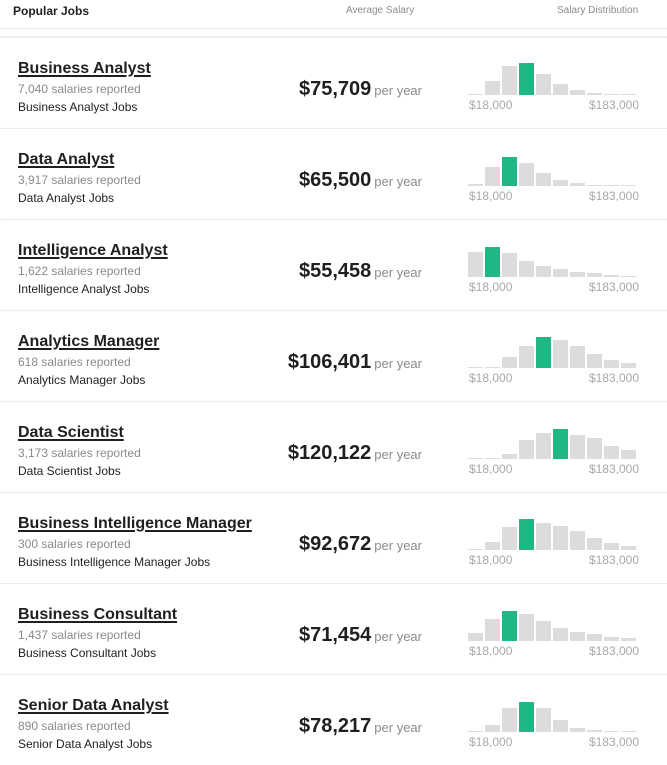 The width and height of the screenshot is (667, 765). What do you see at coordinates (93, 705) in the screenshot?
I see `job-title-link: Senior Data Analyst` at bounding box center [93, 705].